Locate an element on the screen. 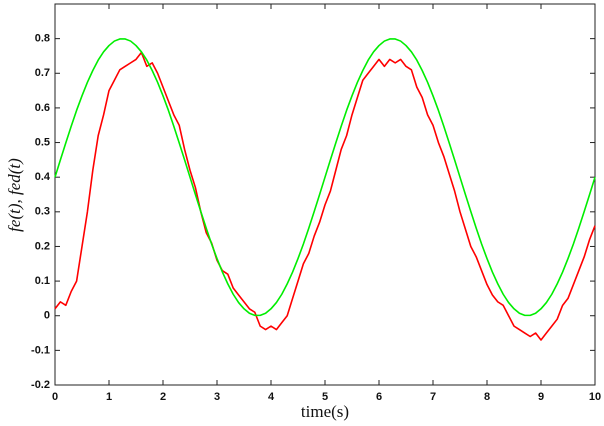  y-tick-label: 0.2 is located at coordinates (42, 246).